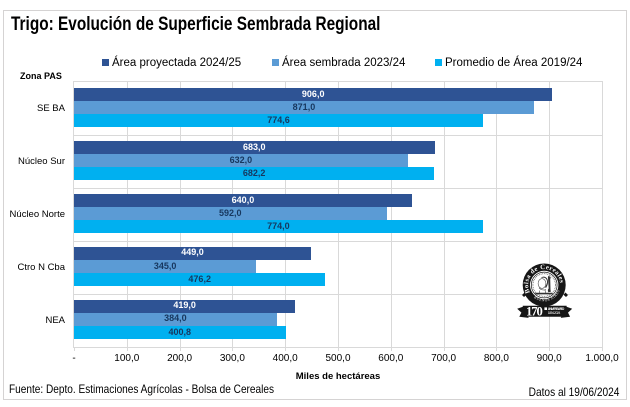 The width and height of the screenshot is (630, 407). Describe the element at coordinates (554, 313) in the screenshot. I see `svg-text: 1854-2024` at that location.